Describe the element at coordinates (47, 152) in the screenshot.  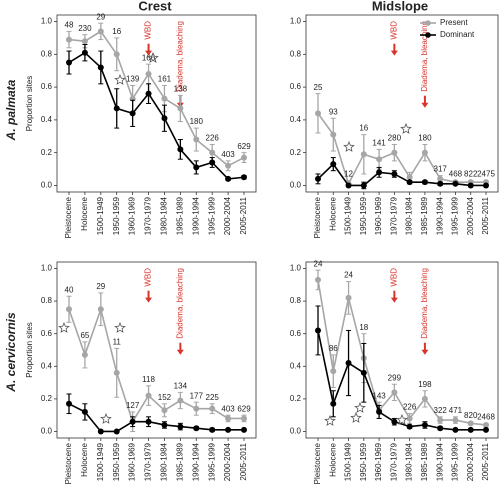
I see `y-tick-label: 0.2` at that location.